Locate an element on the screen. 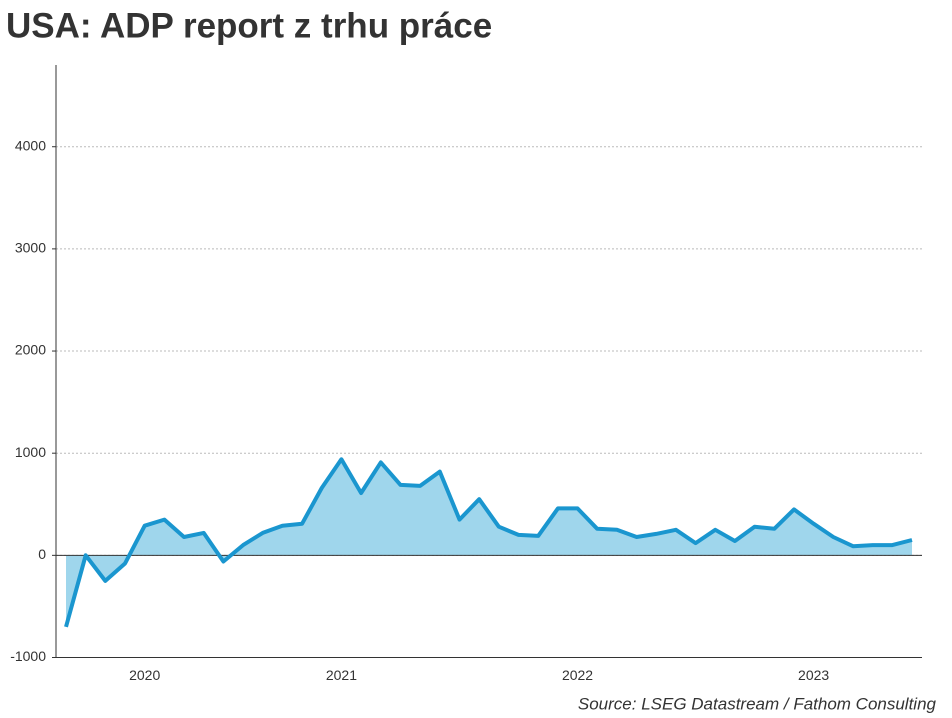 The image size is (952, 718). x-tick-label: 2023 is located at coordinates (813, 675).